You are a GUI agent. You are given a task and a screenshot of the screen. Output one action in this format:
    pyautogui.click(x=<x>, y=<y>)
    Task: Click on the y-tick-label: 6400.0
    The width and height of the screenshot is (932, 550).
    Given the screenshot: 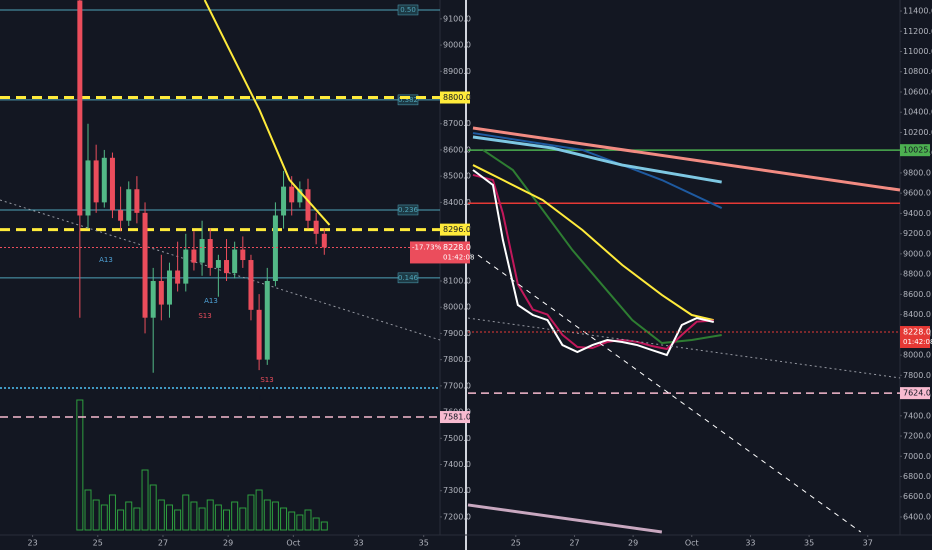 What is the action you would take?
    pyautogui.click(x=917, y=516)
    